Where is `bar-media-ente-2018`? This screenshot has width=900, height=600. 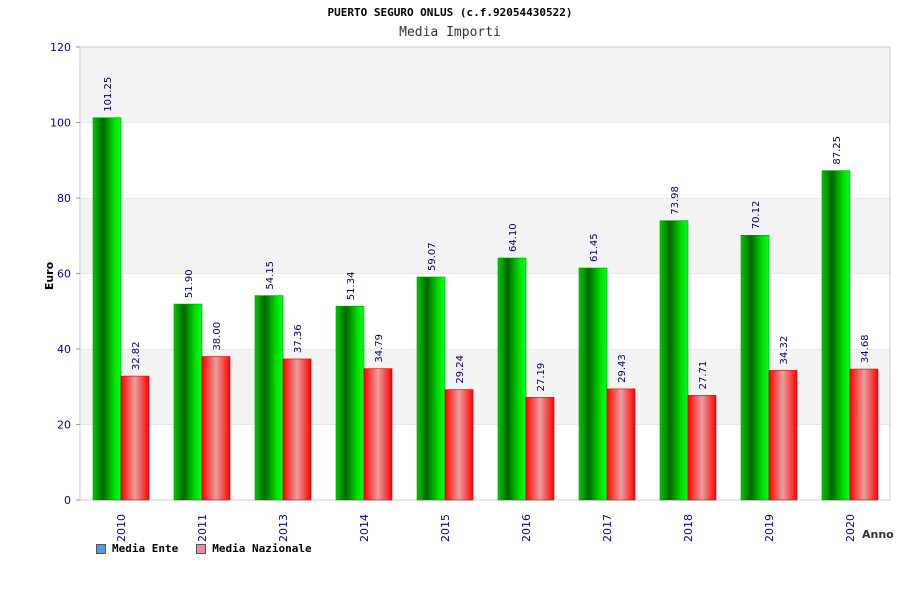
bar-media-ente-2018 is located at coordinates (674, 360).